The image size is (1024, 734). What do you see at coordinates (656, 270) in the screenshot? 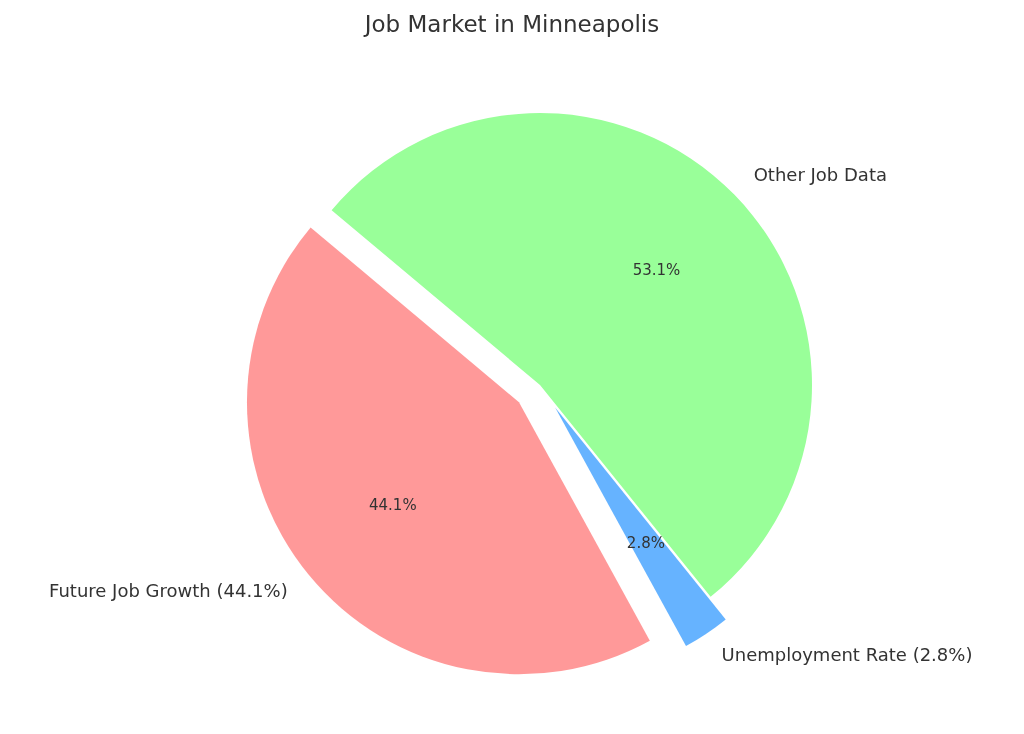
I see `data-label: 53.1%` at bounding box center [656, 270].